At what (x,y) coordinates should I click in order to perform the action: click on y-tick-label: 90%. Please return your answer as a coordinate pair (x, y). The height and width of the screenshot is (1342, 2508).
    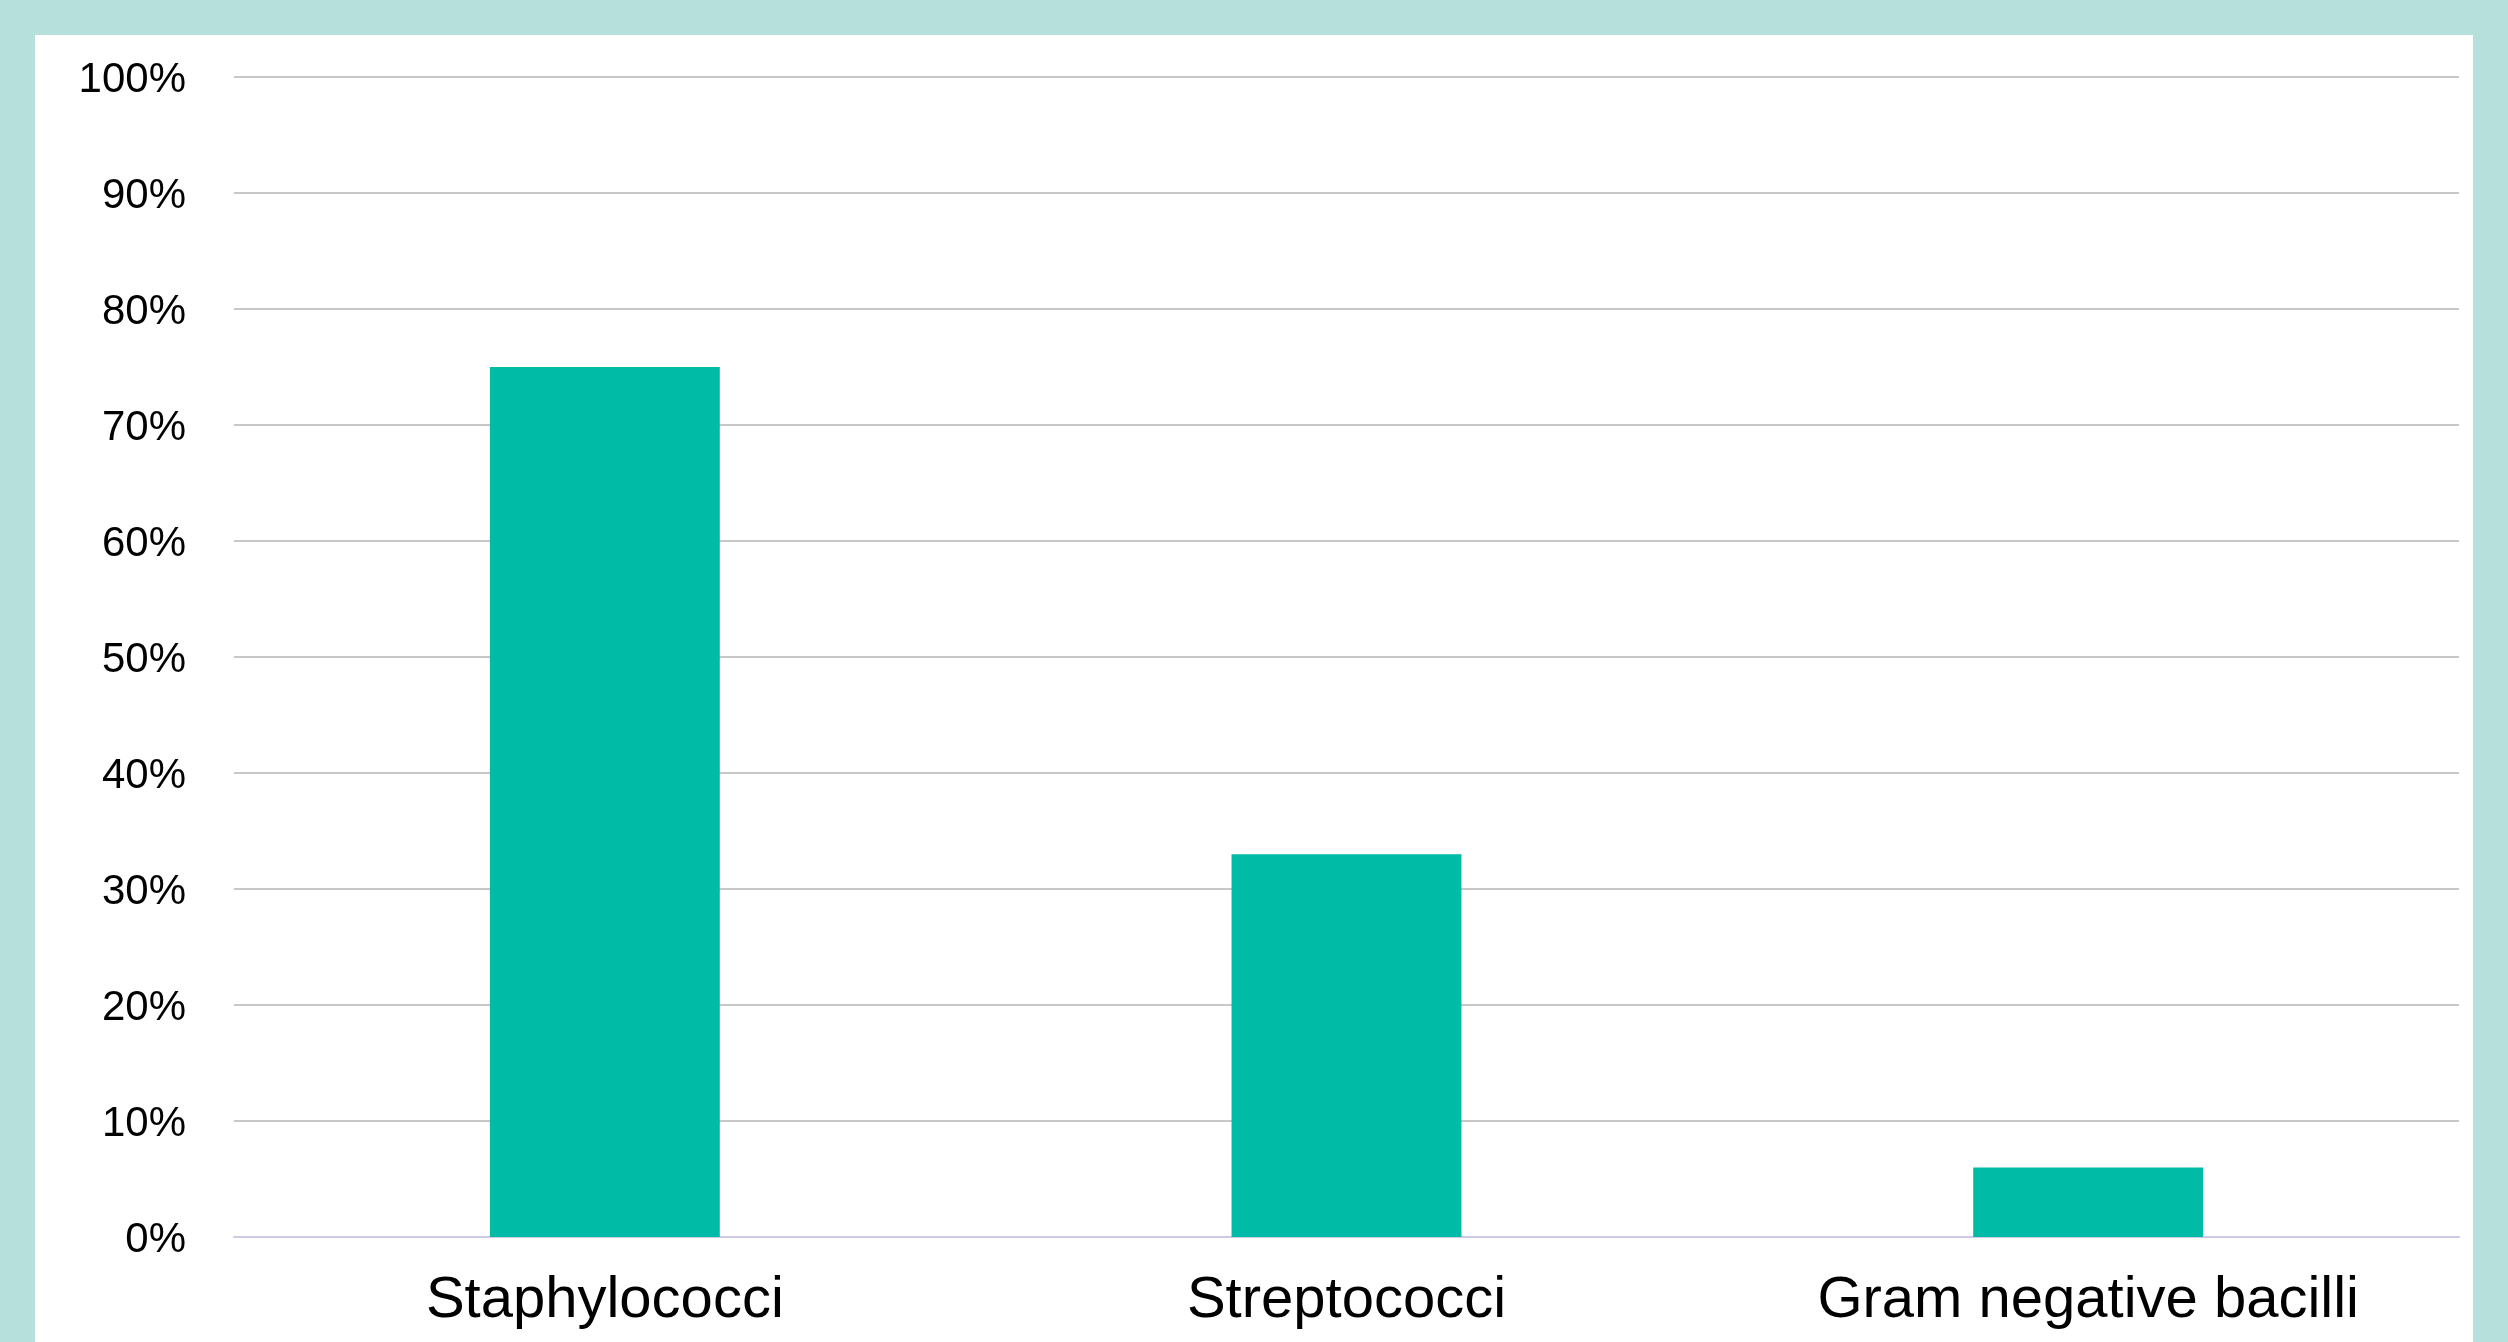
    Looking at the image, I should click on (143, 193).